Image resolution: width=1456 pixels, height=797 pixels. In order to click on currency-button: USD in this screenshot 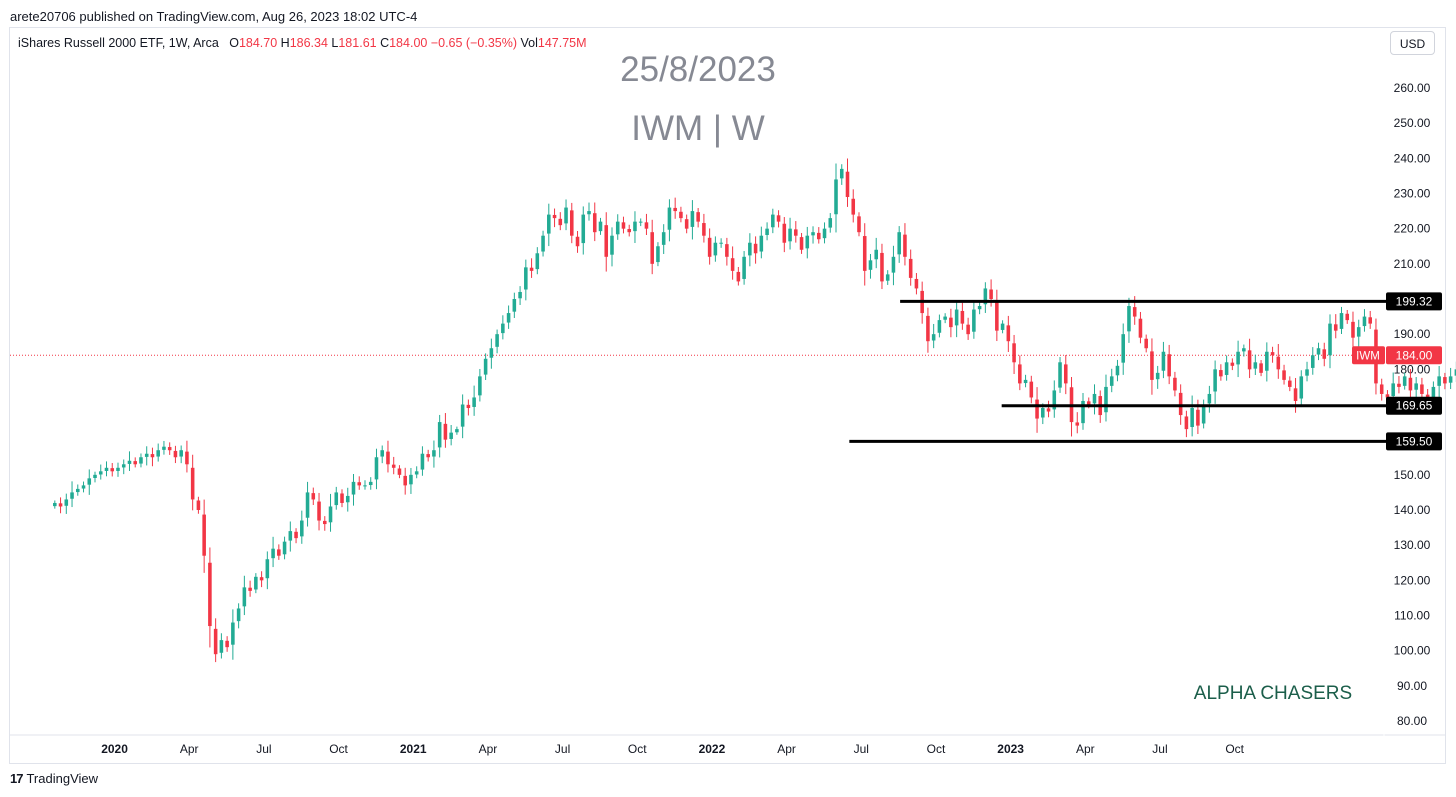, I will do `click(1412, 43)`.